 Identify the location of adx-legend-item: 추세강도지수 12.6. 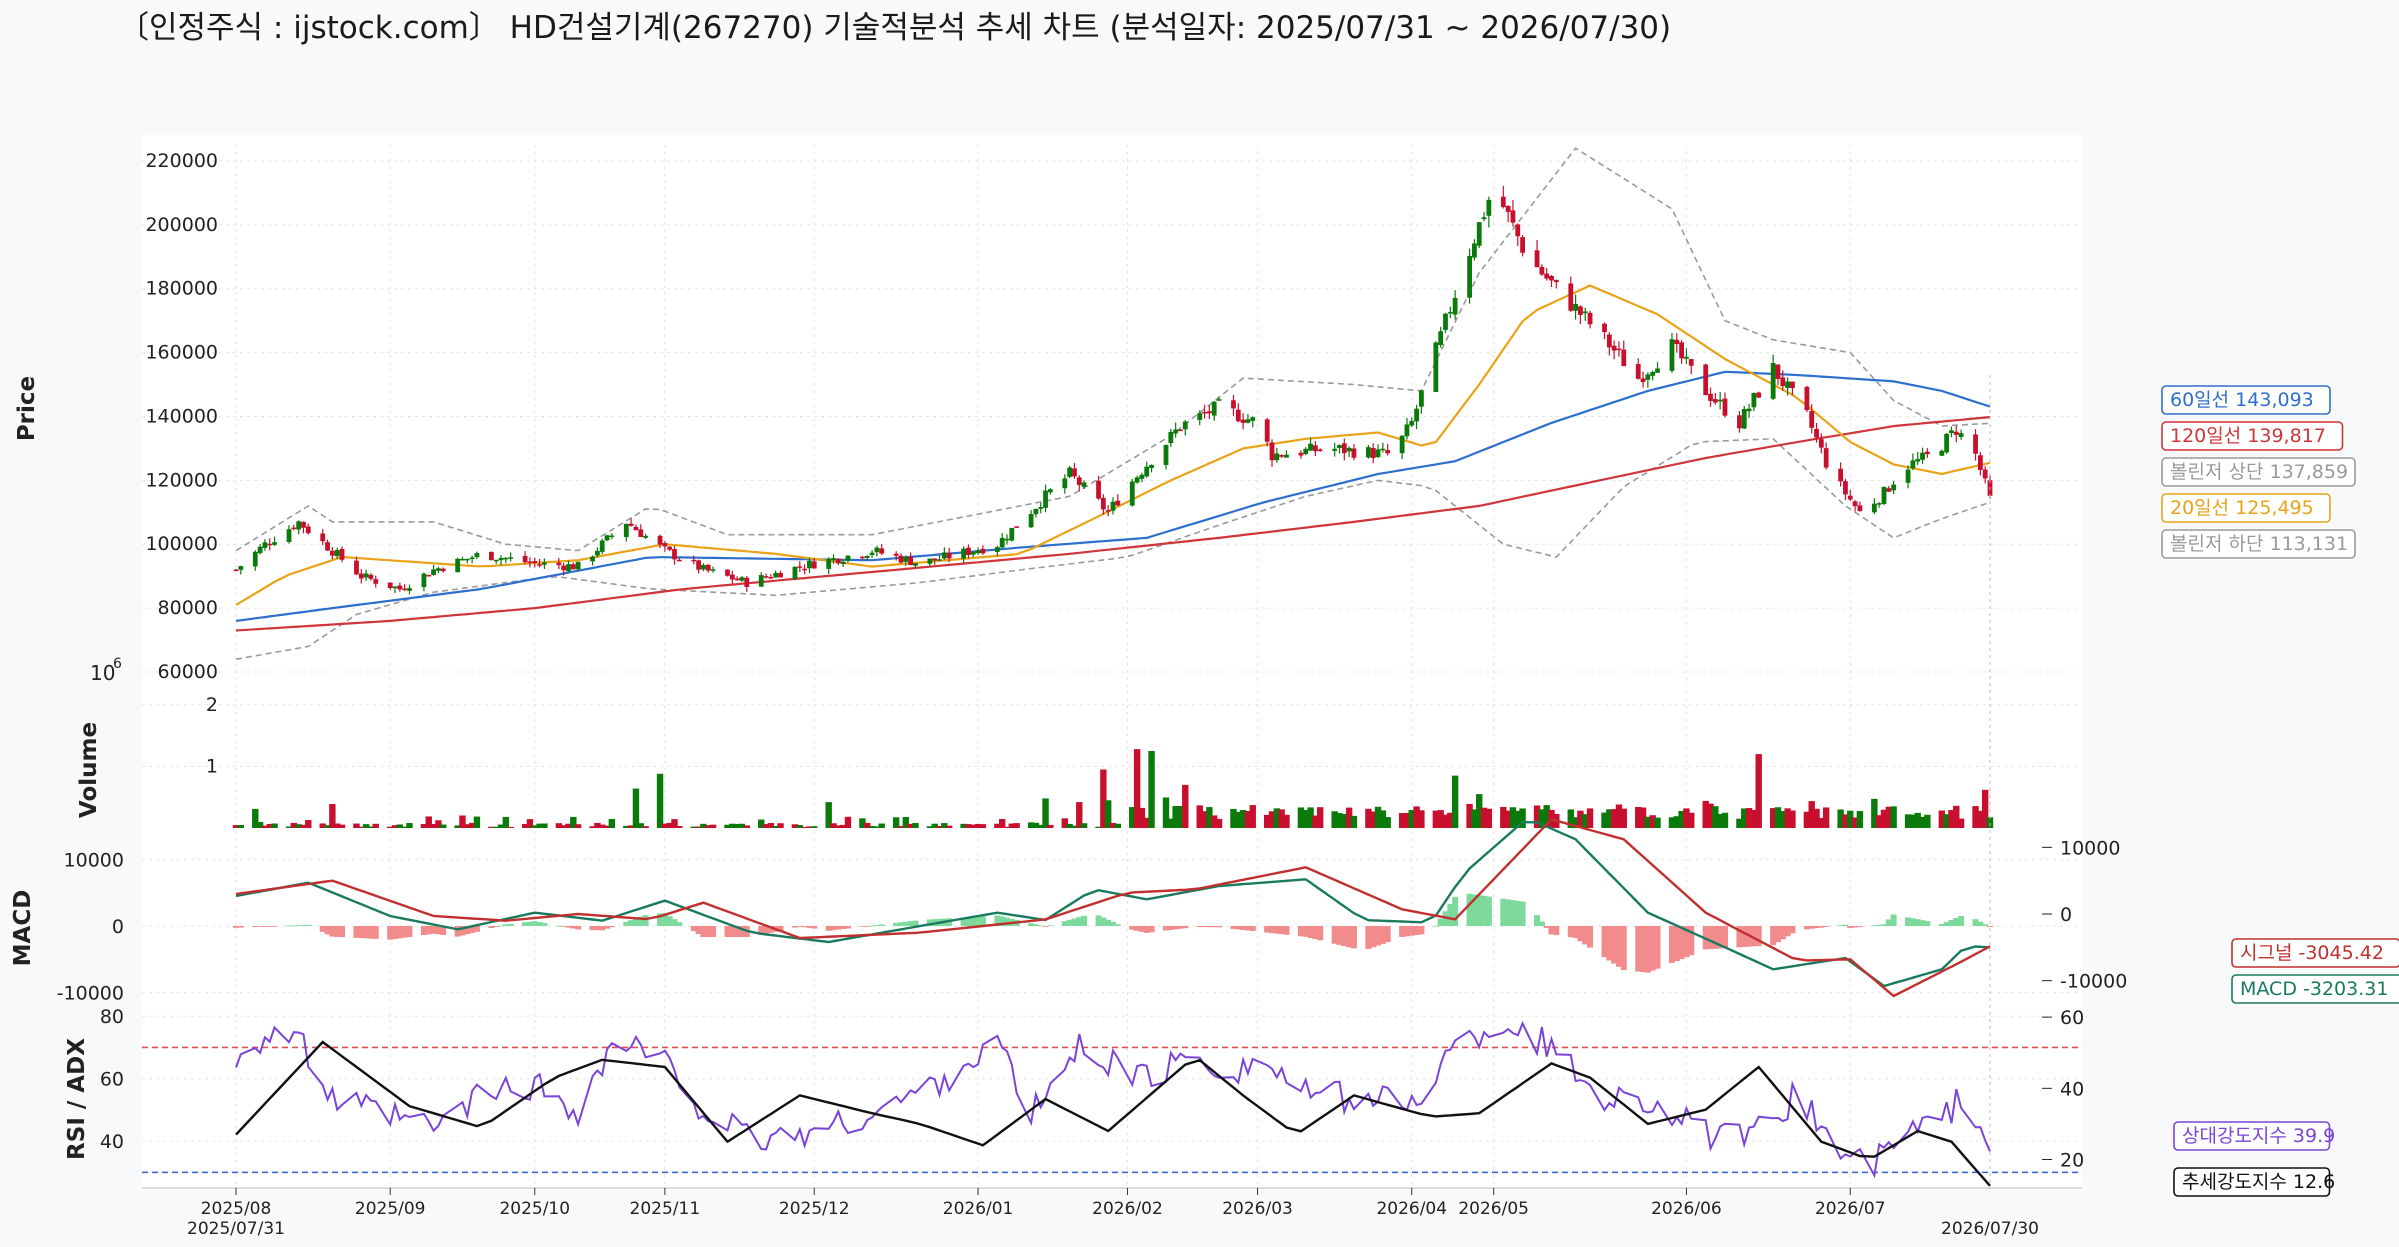
(2258, 1182).